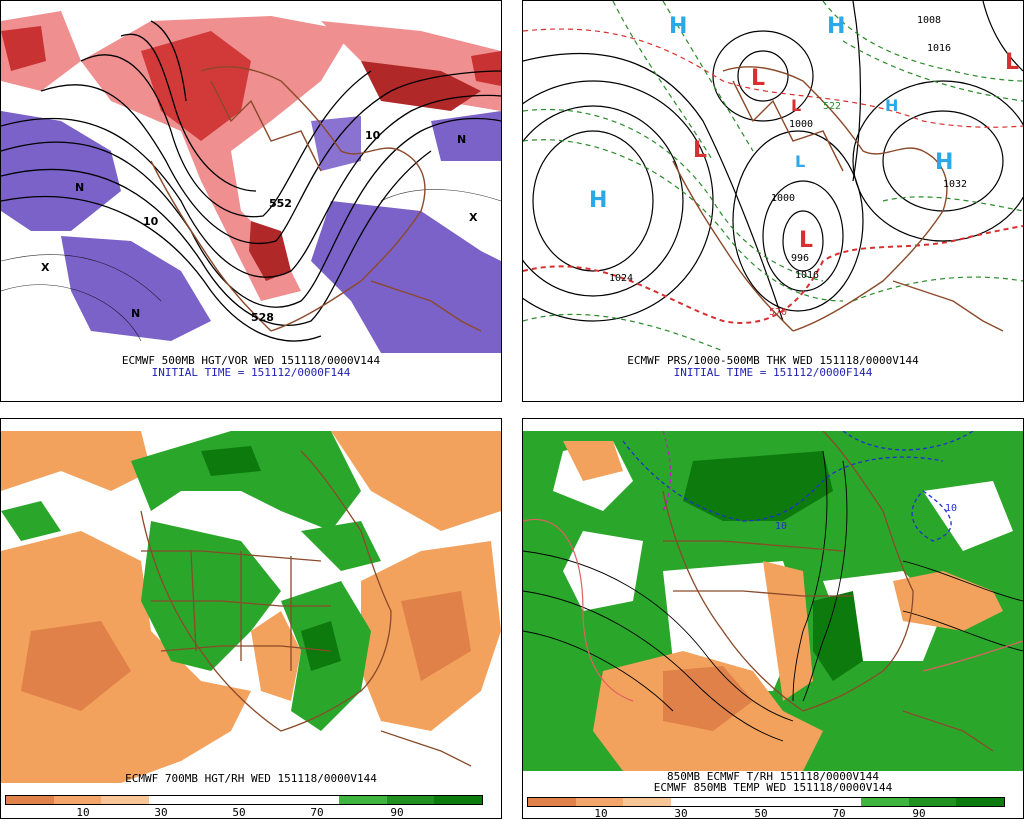  Describe the element at coordinates (251, 360) in the screenshot. I see `panel-caption: ECMWF 500MB HGT/VOR WED 151118/0000V144` at that location.